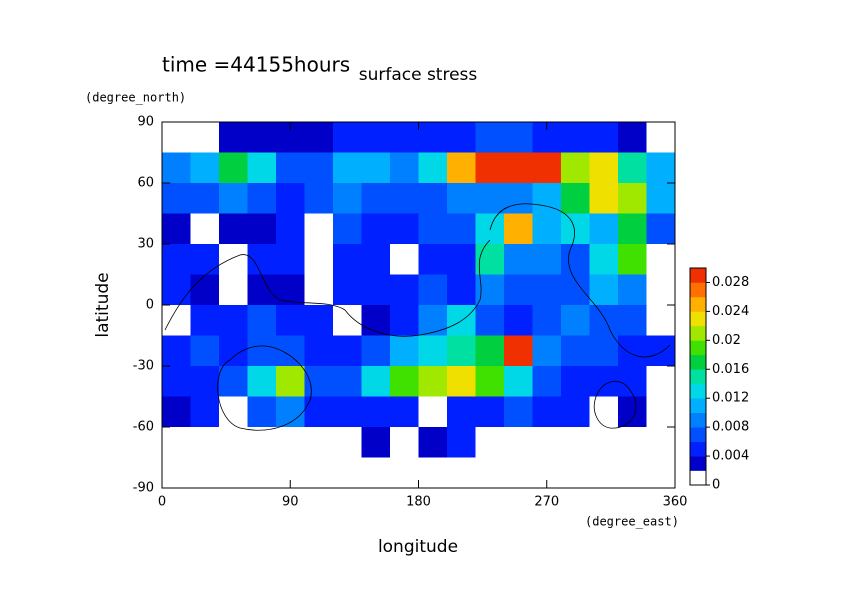 The width and height of the screenshot is (842, 595). What do you see at coordinates (145, 244) in the screenshot?
I see `y-tick-label: 30` at bounding box center [145, 244].